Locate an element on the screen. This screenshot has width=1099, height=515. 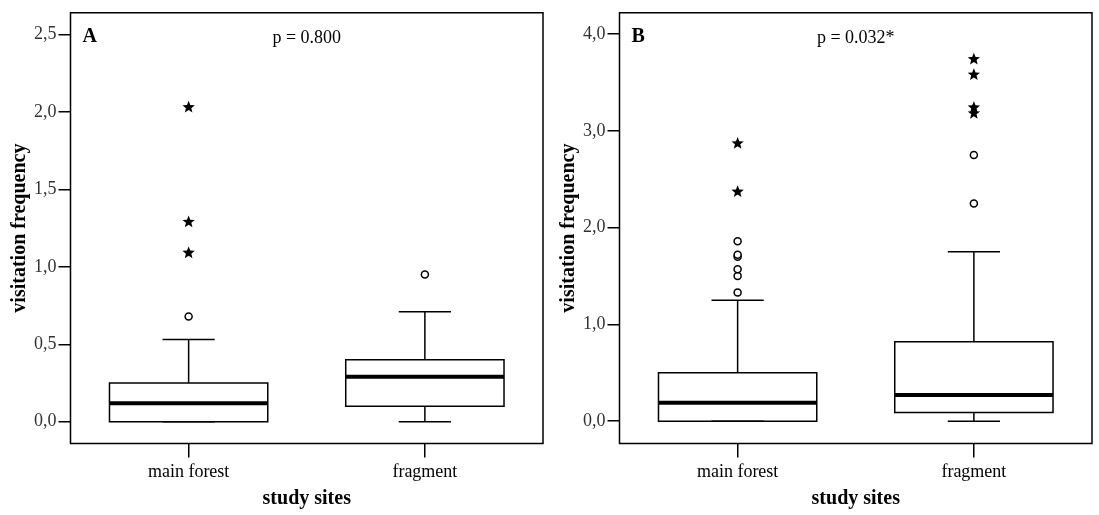
y-tick-label: 2,5 is located at coordinates (45, 33).